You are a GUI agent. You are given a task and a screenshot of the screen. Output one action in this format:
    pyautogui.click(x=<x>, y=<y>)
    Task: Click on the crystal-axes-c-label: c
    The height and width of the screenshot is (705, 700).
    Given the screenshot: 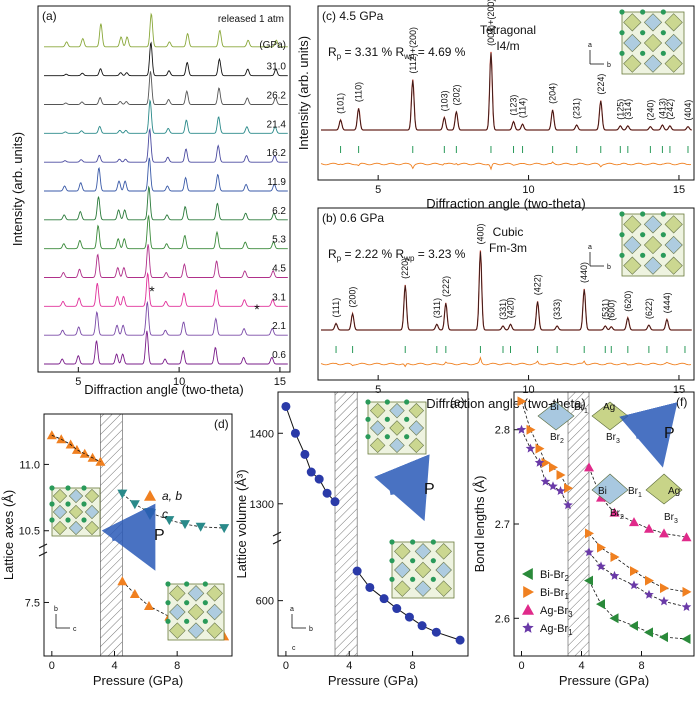 What is the action you would take?
    pyautogui.click(x=294, y=648)
    